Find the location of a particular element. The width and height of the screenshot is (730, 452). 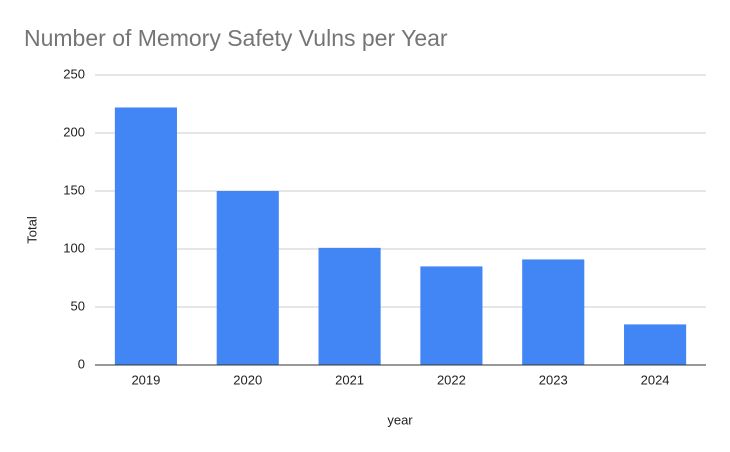

y-tick-label: 50 is located at coordinates (78, 305).